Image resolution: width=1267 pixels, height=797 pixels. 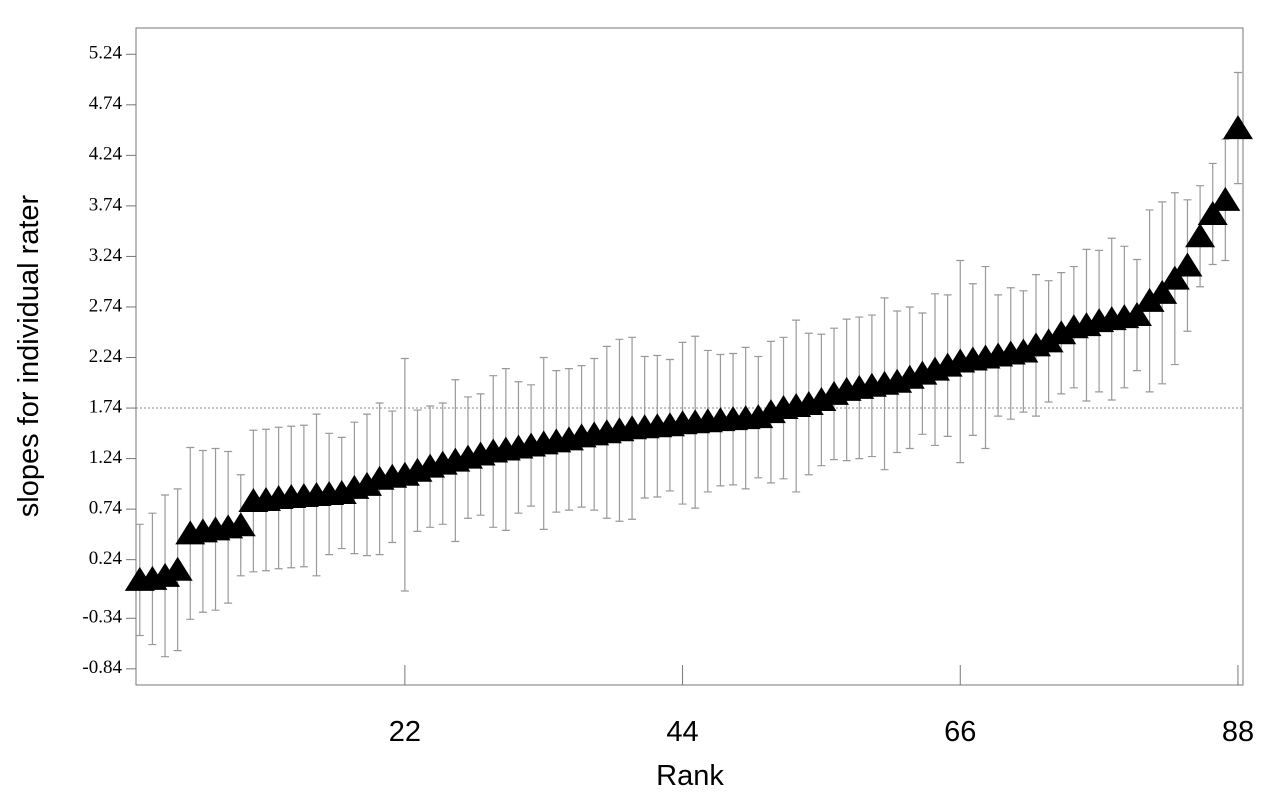 I want to click on y-tick-label: 0.24, so click(x=106, y=558).